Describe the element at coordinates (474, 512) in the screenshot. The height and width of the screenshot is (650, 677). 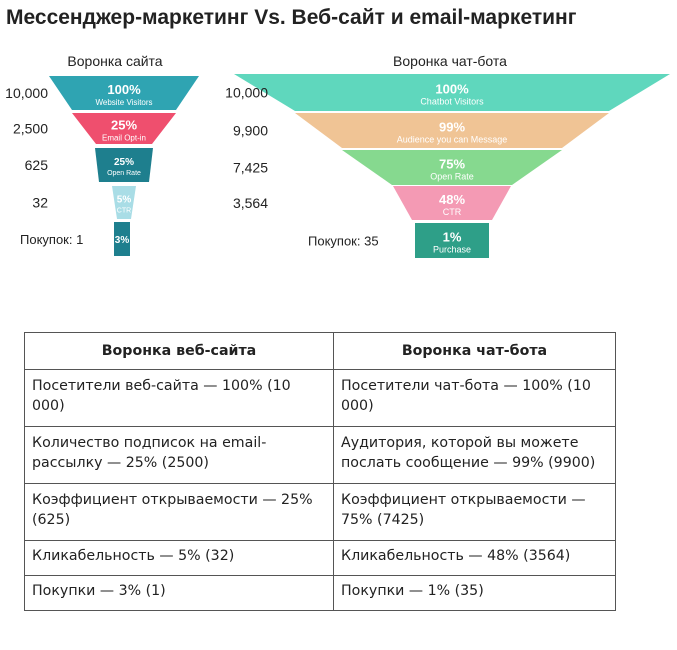
I see `table-cell: Коэффициент открываемости — 75% (7425)` at that location.